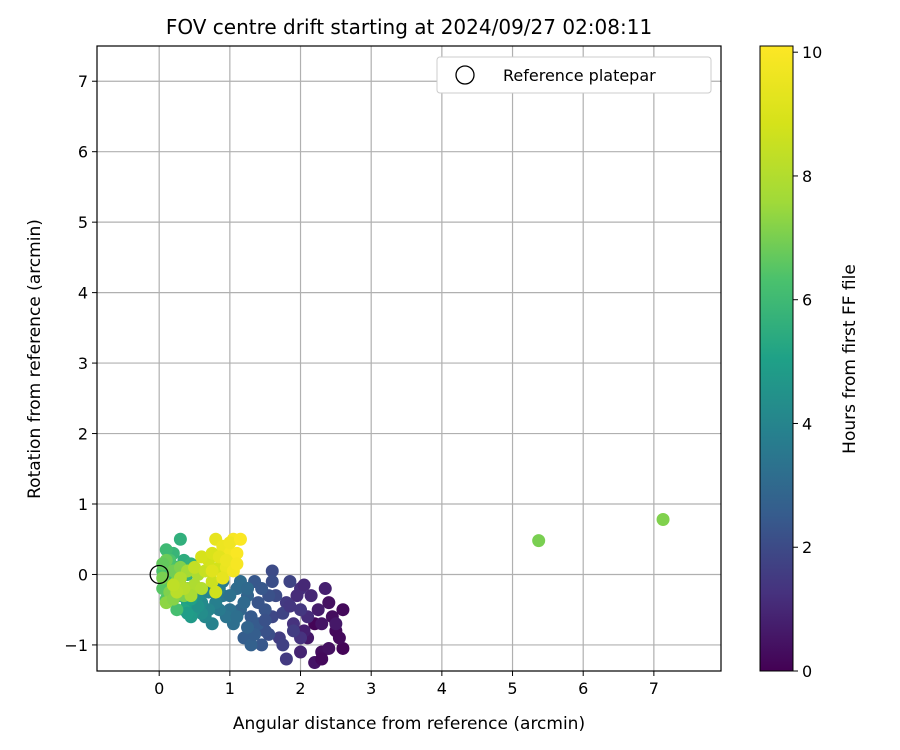  What do you see at coordinates (83, 434) in the screenshot?
I see `y-tick-label: 2` at bounding box center [83, 434].